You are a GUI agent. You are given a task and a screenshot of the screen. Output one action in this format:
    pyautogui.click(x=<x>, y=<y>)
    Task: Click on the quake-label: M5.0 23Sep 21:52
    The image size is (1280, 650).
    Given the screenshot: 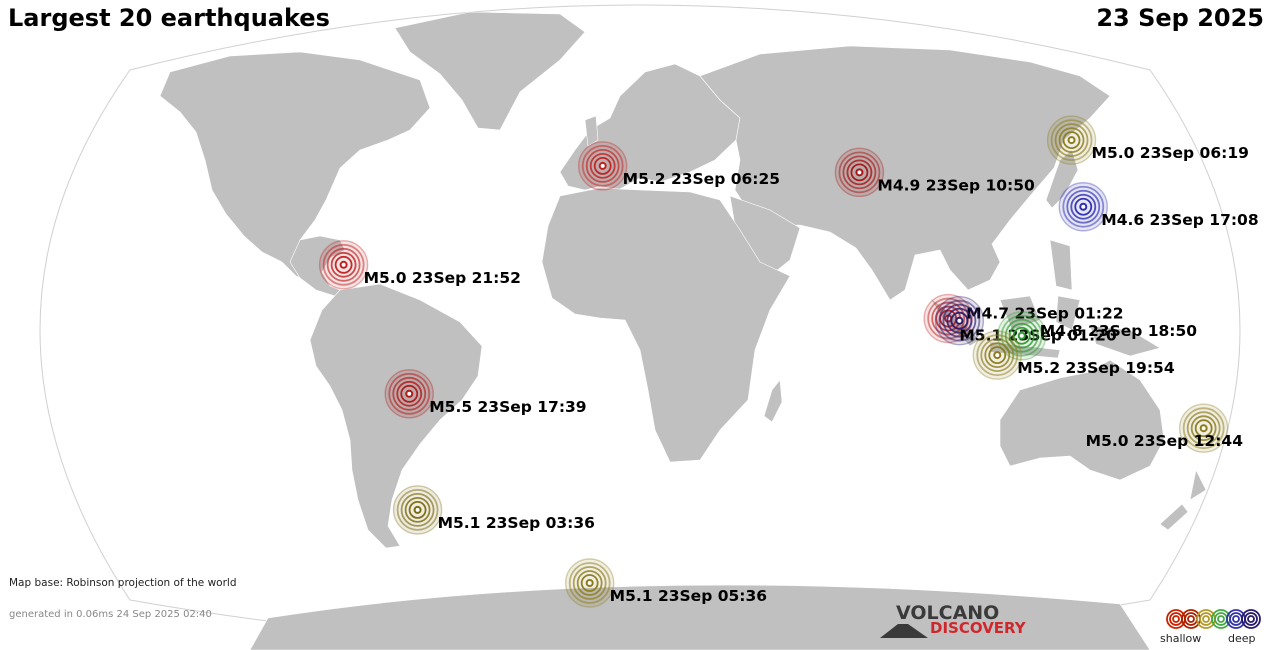 What is the action you would take?
    pyautogui.click(x=442, y=278)
    